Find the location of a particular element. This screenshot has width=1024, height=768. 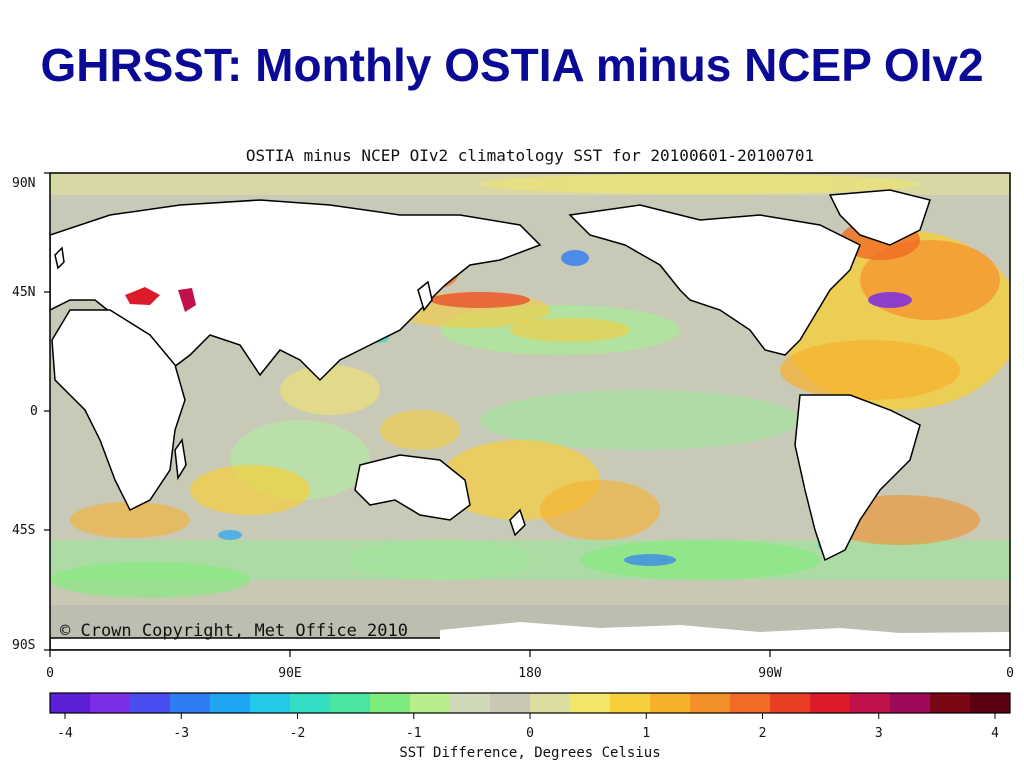

colorbar-tick-label: 2 is located at coordinates (762, 733).